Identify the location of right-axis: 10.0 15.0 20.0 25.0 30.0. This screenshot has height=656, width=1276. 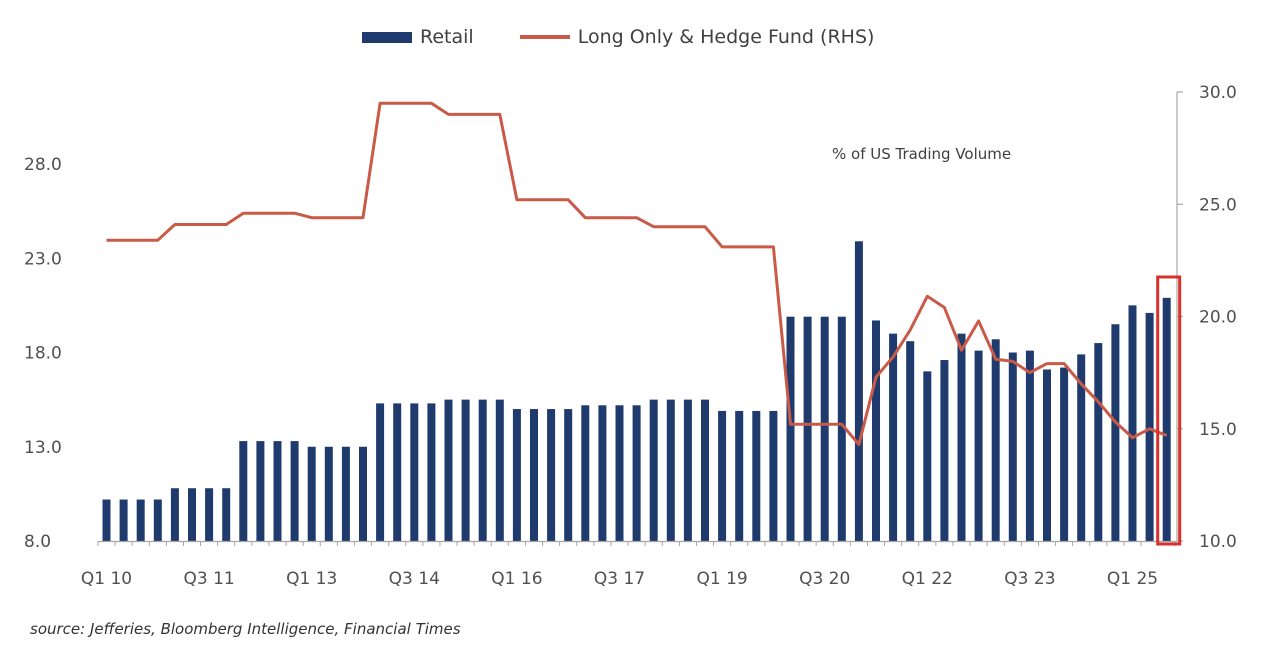
(1206, 317).